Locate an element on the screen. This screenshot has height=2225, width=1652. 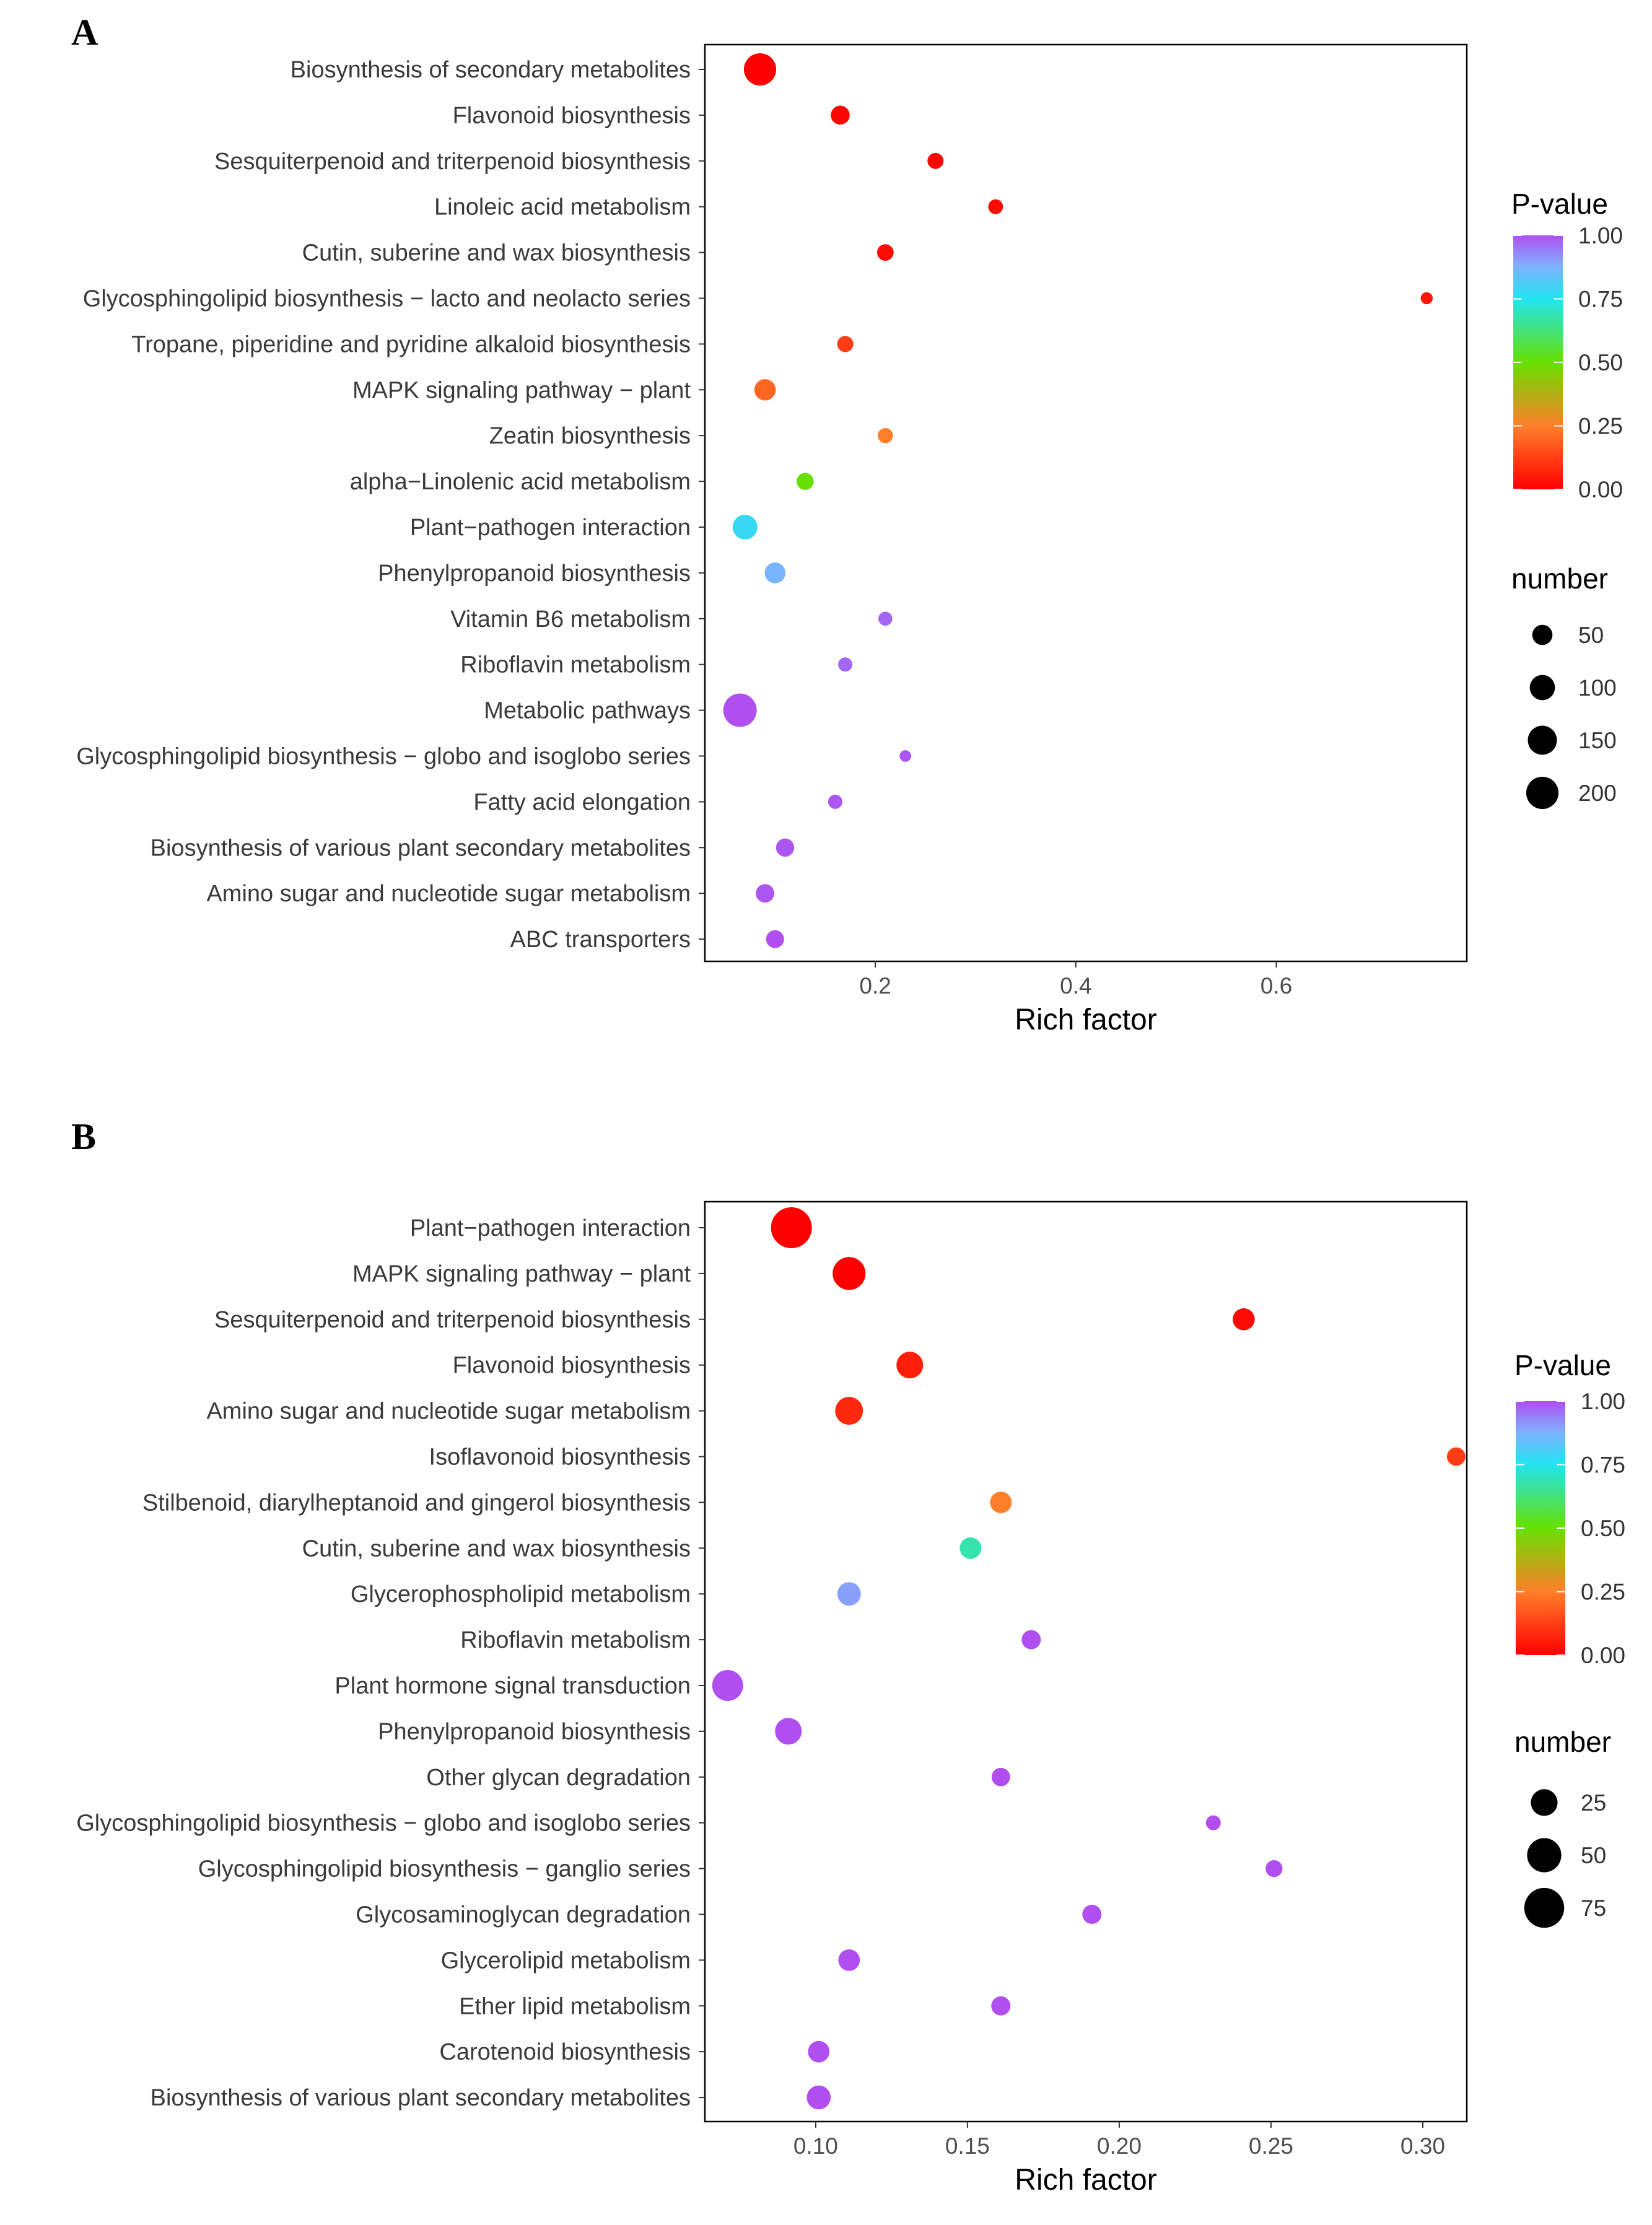
panel-a-colorbar-label: 1.00 is located at coordinates (1600, 235).